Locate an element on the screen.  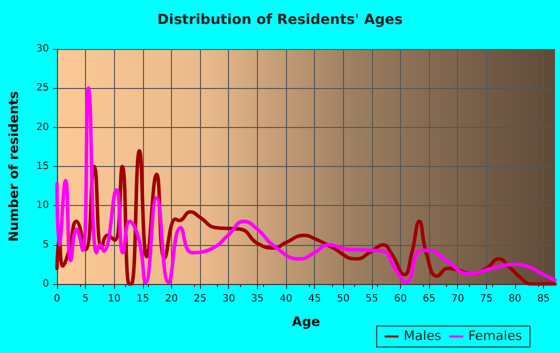
x-axis-title: Age is located at coordinates (306, 322).